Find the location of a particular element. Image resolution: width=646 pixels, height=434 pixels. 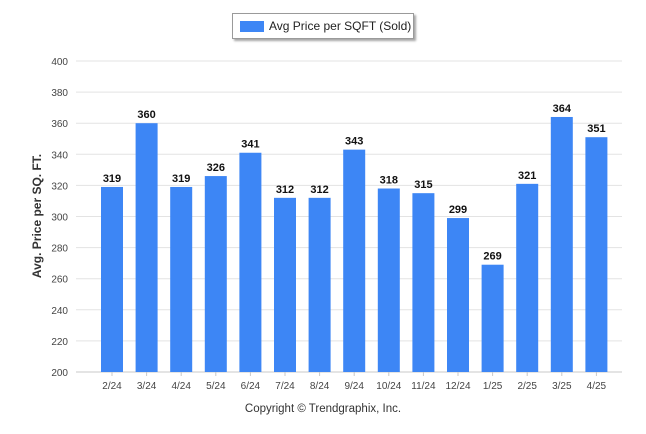

x-tick-label: 11/24 is located at coordinates (423, 386).